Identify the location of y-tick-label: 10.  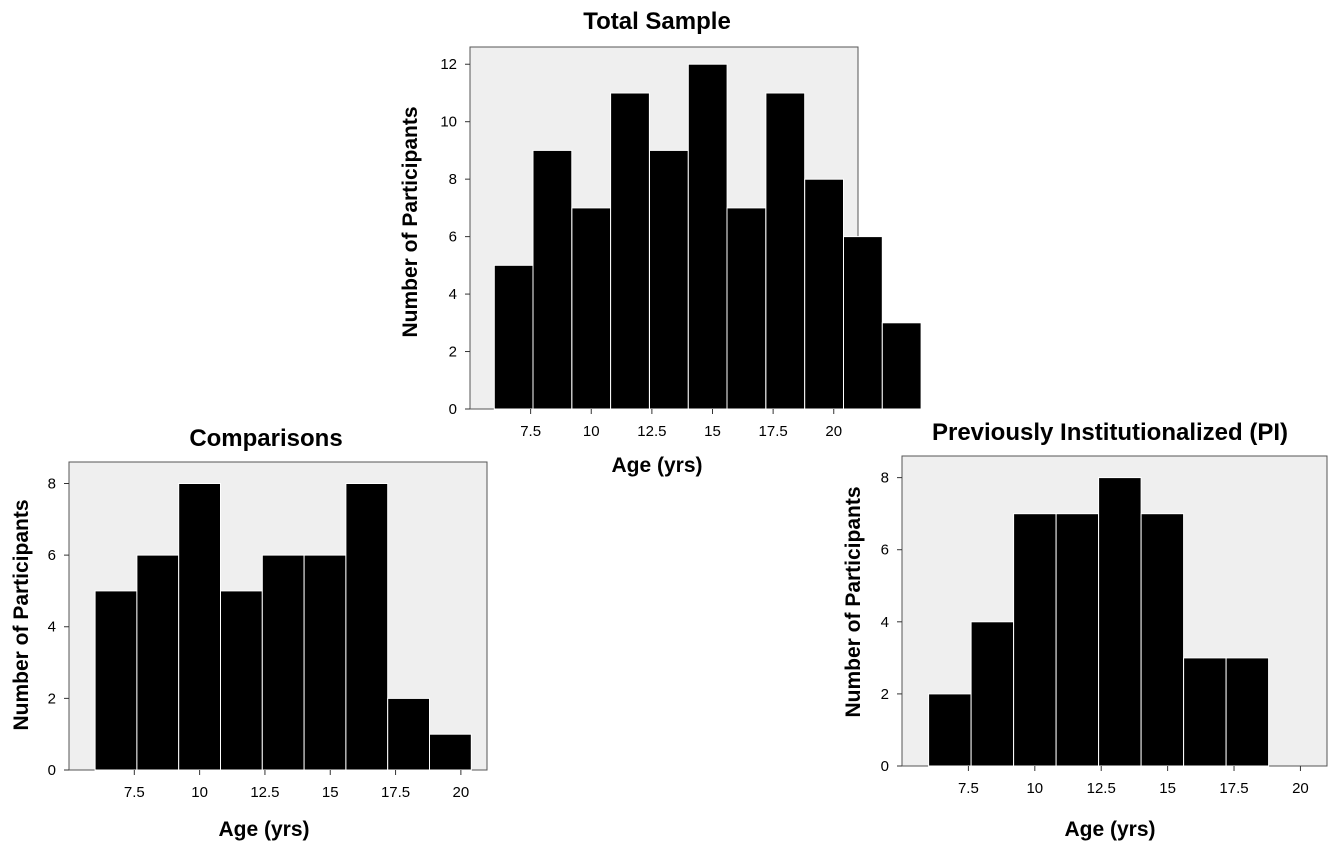
(448, 122).